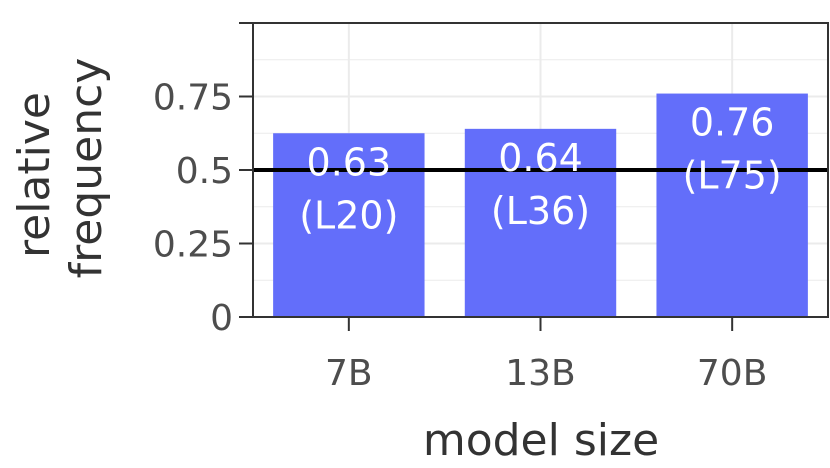 This screenshot has width=830, height=468. I want to click on bar-layer-label: (L75), so click(732, 176).